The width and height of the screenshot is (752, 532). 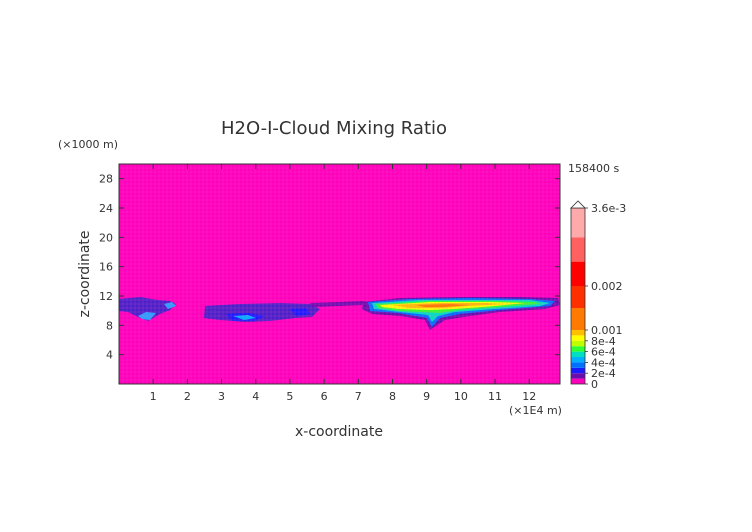 What do you see at coordinates (535, 410) in the screenshot?
I see `x-unit-label: (×1E4 m)` at bounding box center [535, 410].